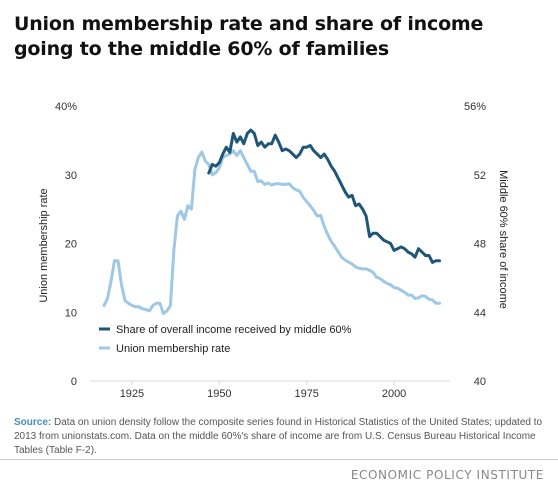 The height and width of the screenshot is (494, 558). I want to click on x-tick-label: 1950, so click(219, 394).